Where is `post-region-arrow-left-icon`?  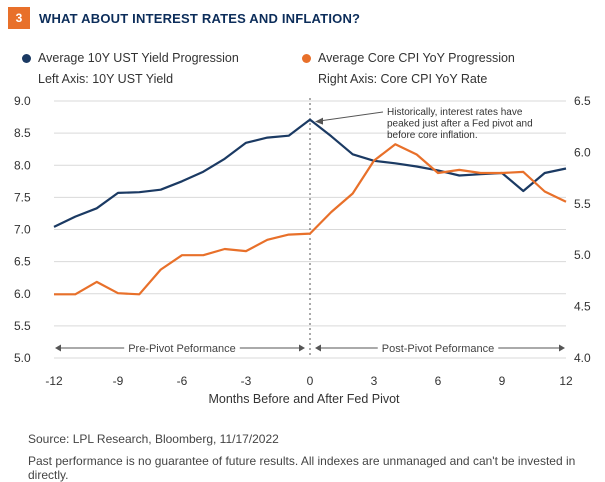 post-region-arrow-left-icon is located at coordinates (318, 348).